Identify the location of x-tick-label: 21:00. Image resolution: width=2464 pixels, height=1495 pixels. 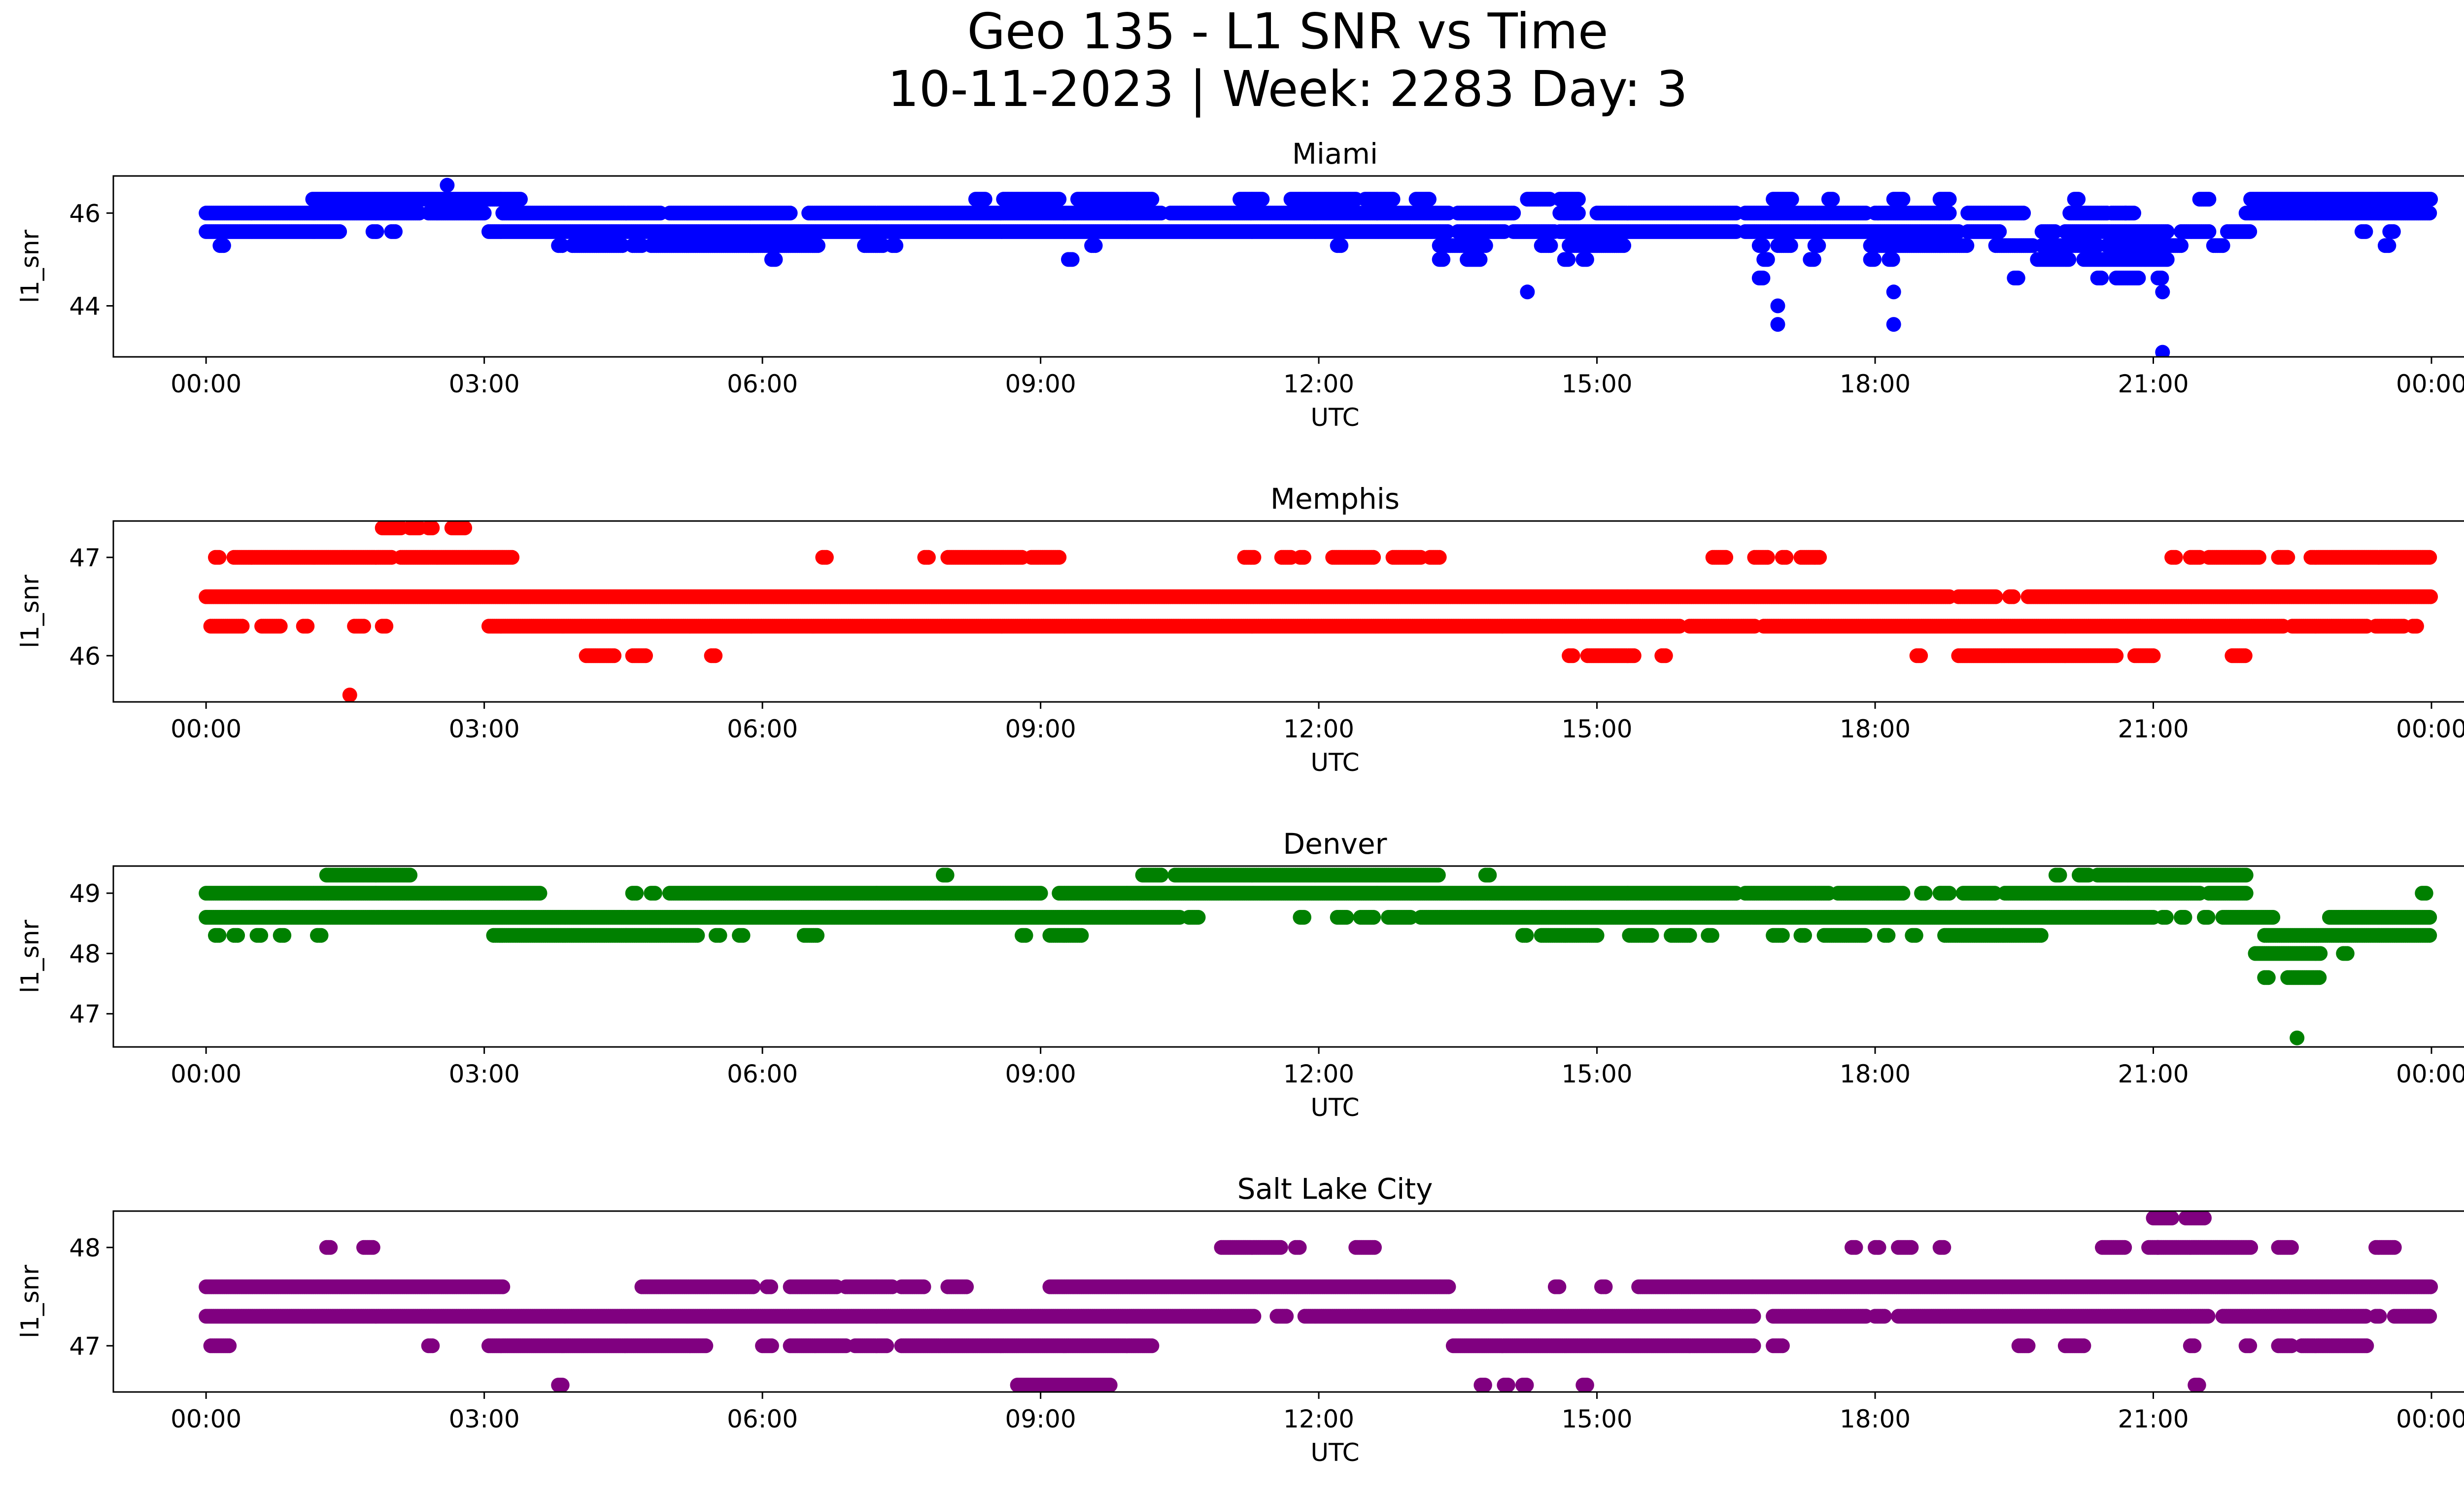
(2153, 384).